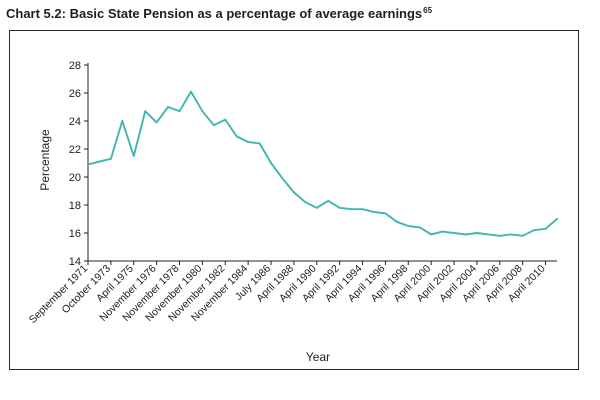  I want to click on y-tick-label: 24, so click(75, 122).